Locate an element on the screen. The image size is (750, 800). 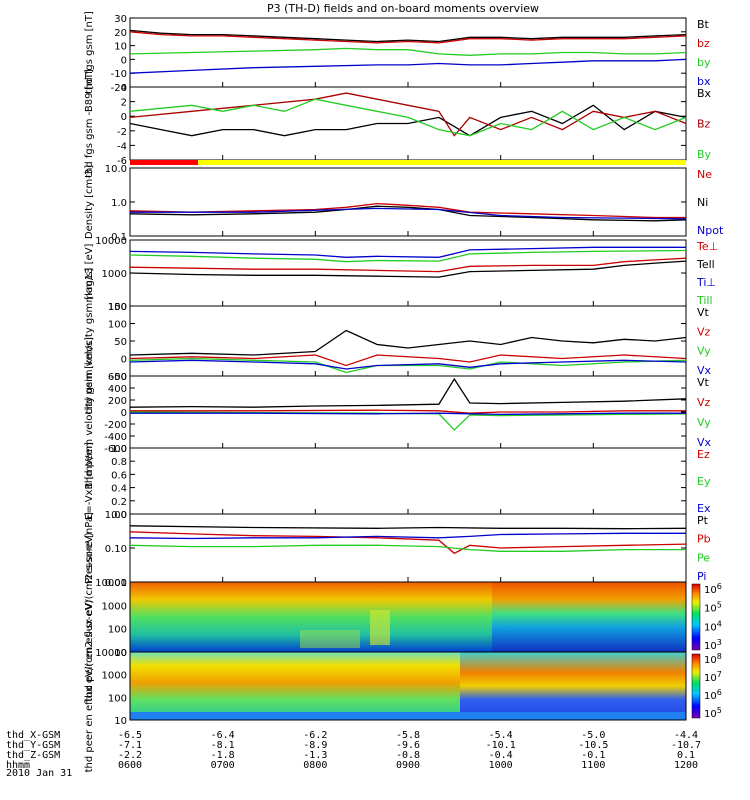
ion-colorbar-label: 10³ is located at coordinates (713, 645).